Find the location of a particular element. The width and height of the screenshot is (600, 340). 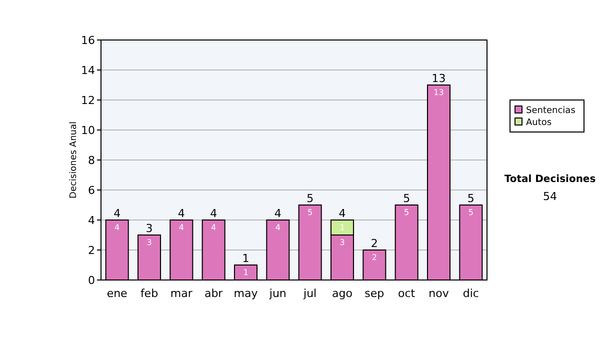

x-tick-label: nov is located at coordinates (439, 293).